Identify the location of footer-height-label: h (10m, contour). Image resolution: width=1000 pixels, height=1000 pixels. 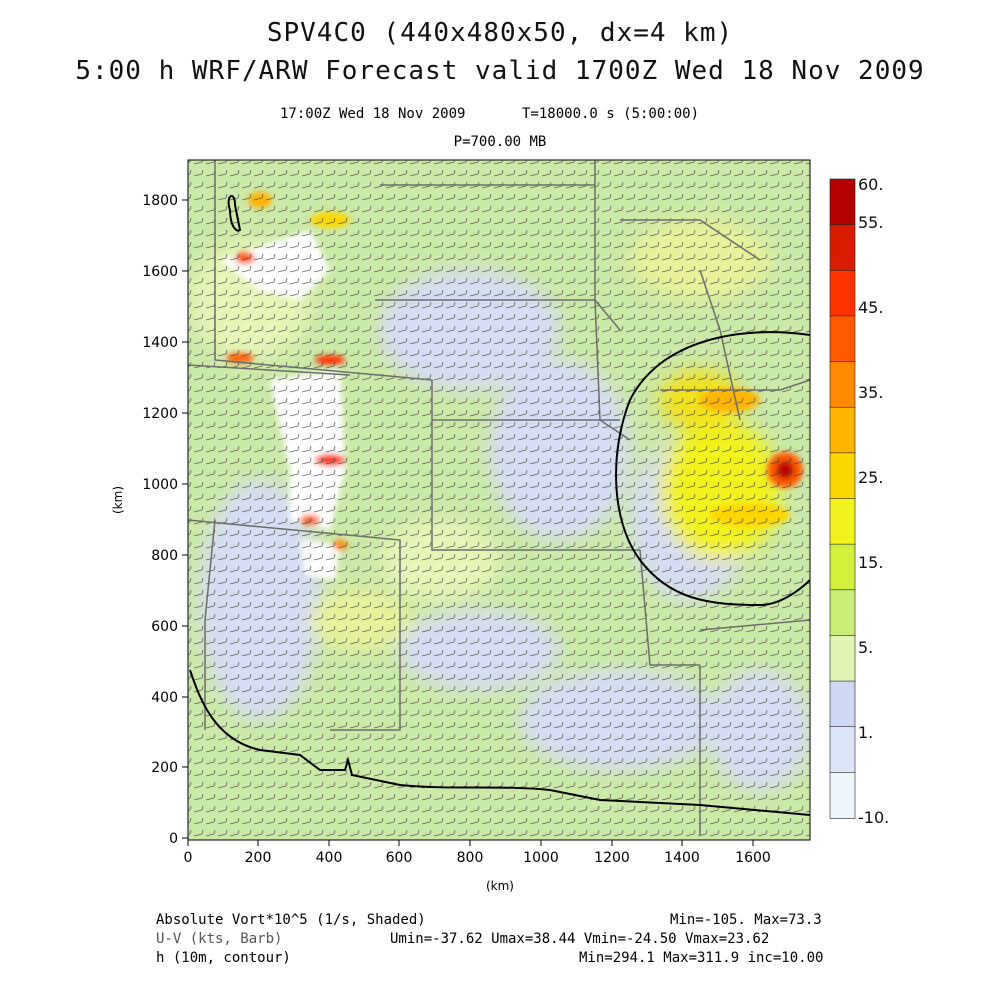
(223, 958).